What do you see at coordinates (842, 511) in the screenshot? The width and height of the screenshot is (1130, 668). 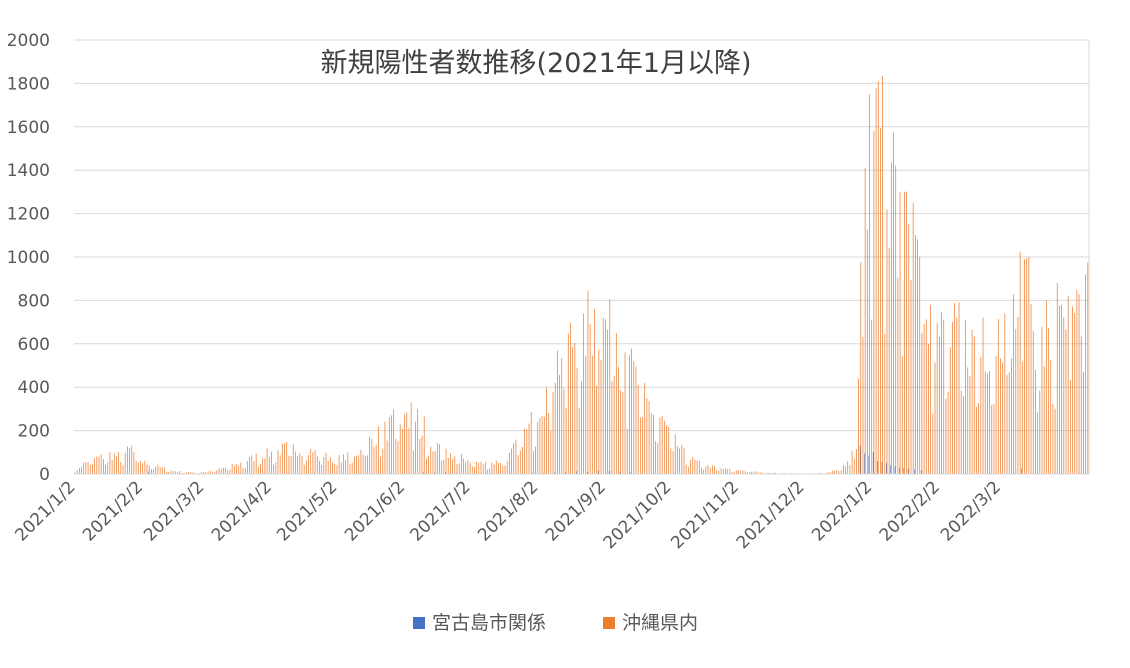 I see `x-tick-label: 2022/1/2` at bounding box center [842, 511].